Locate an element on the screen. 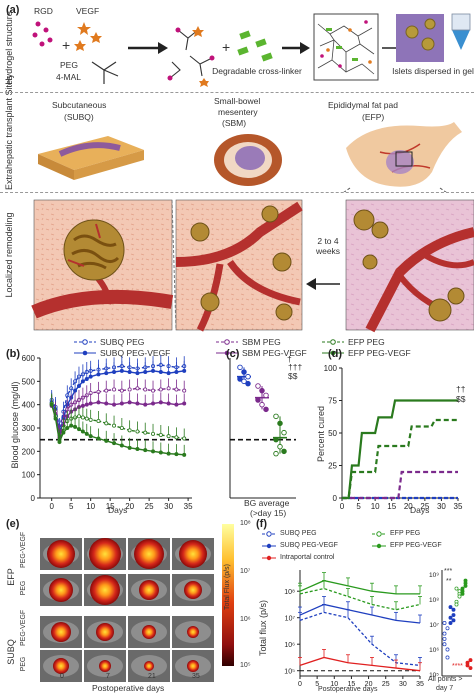 The image size is (474, 696). y-tick-label: 300 is located at coordinates (29, 428).